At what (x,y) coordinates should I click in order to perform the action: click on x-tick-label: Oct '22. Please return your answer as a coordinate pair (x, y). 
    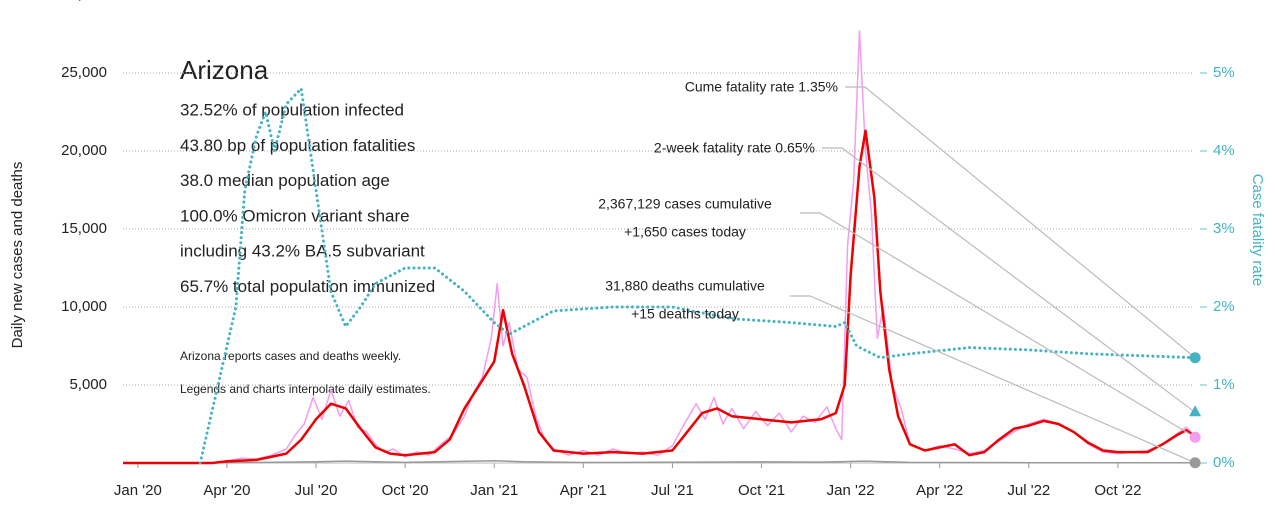
    Looking at the image, I should click on (1117, 490).